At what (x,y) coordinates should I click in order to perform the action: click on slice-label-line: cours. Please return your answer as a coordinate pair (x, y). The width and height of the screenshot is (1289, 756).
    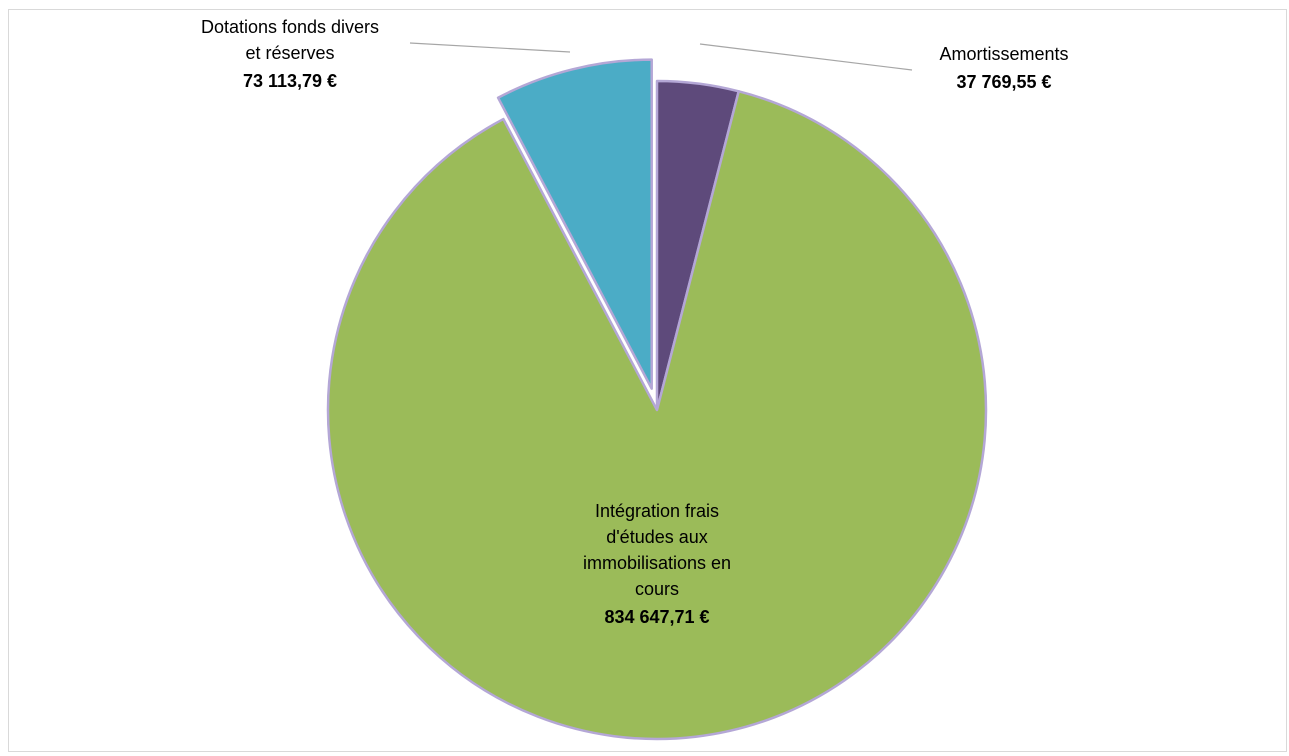
    Looking at the image, I should click on (657, 589).